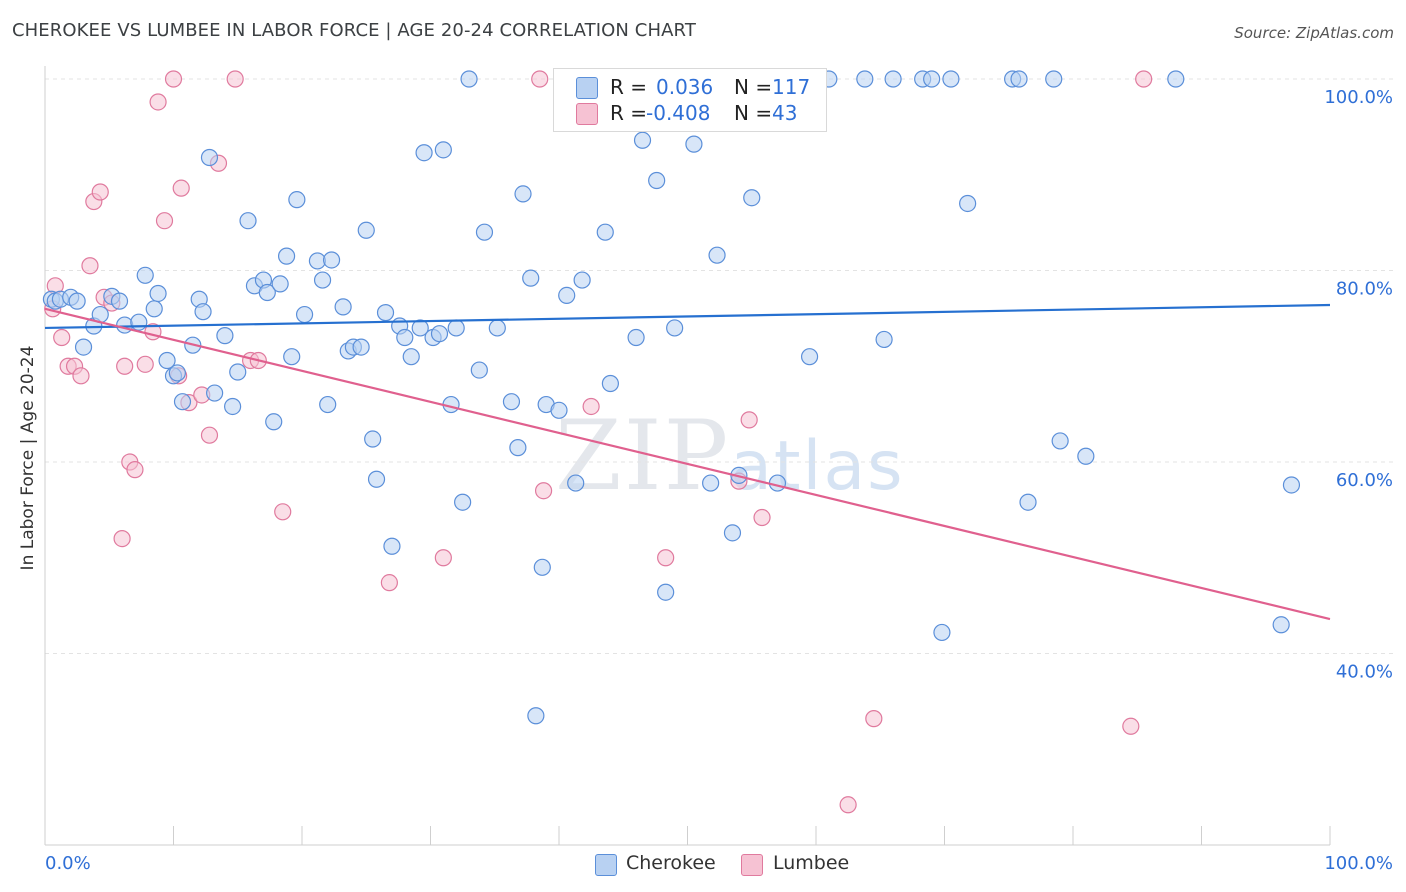 This screenshot has height=892, width=1406. What do you see at coordinates (671, 863) in the screenshot?
I see `cherokee-legend-label: Cherokee` at bounding box center [671, 863].